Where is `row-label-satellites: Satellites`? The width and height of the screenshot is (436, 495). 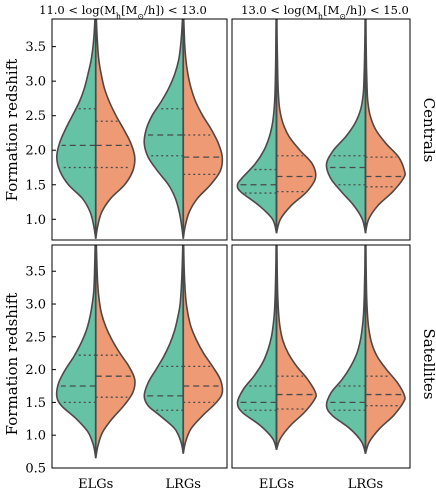
row-label-satellites: Satellites is located at coordinates (428, 363).